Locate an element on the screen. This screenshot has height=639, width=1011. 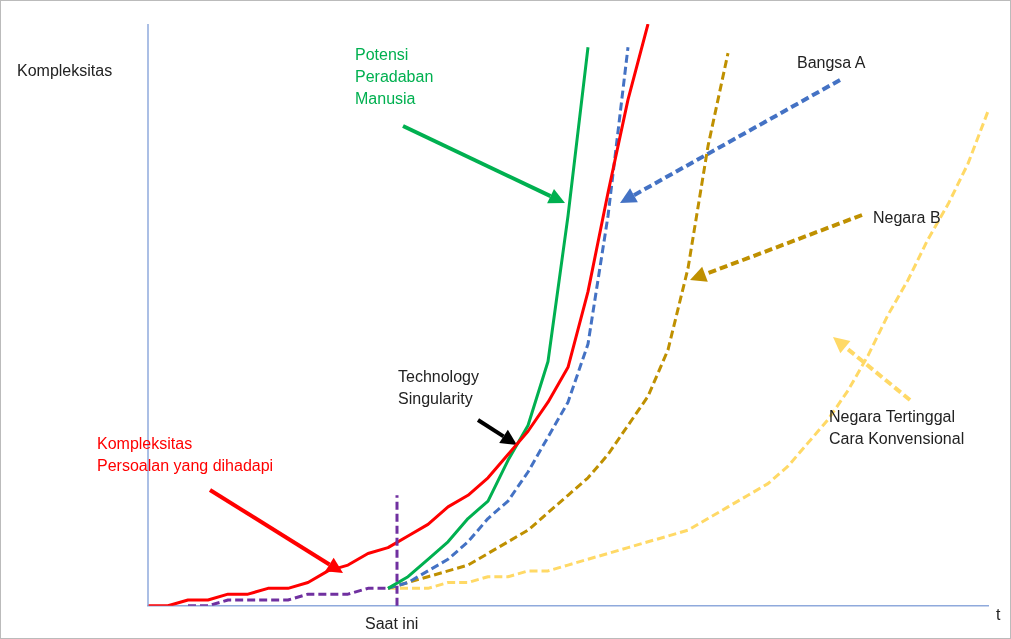
x-axis-title: t is located at coordinates (998, 615).